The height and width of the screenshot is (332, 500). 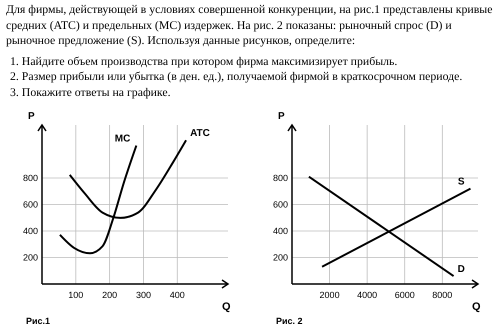 What do you see at coordinates (143, 295) in the screenshot?
I see `x-tick-label: 300` at bounding box center [143, 295].